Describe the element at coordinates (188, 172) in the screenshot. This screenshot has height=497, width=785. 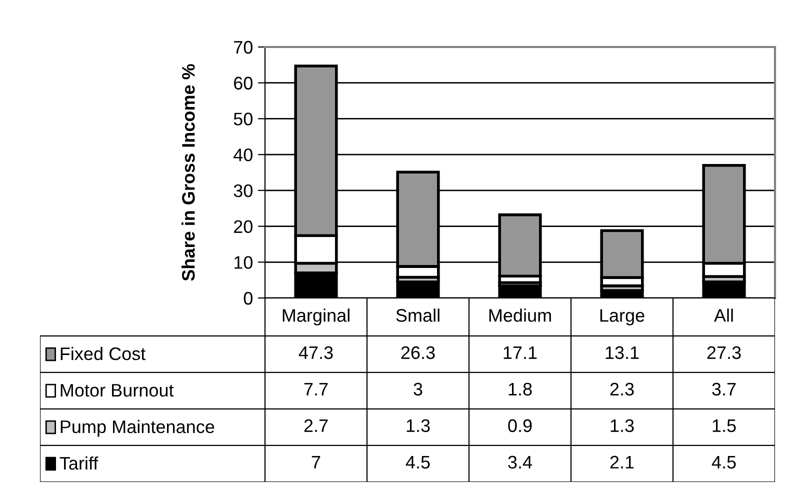
I see `y-axis-title: Share in Gross Income %` at that location.